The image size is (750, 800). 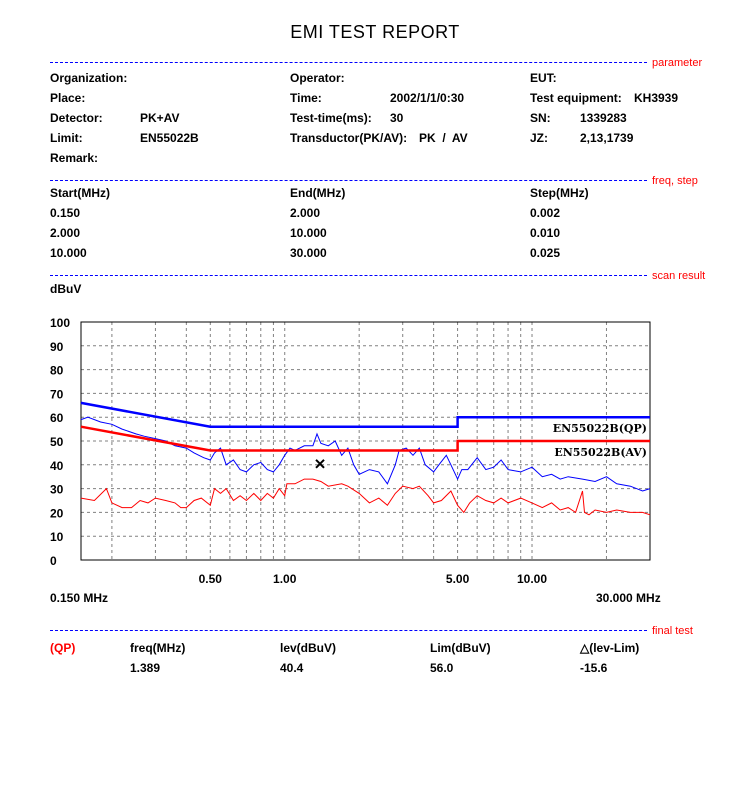 What do you see at coordinates (57, 466) in the screenshot?
I see `y-tick-label: 40` at bounding box center [57, 466].